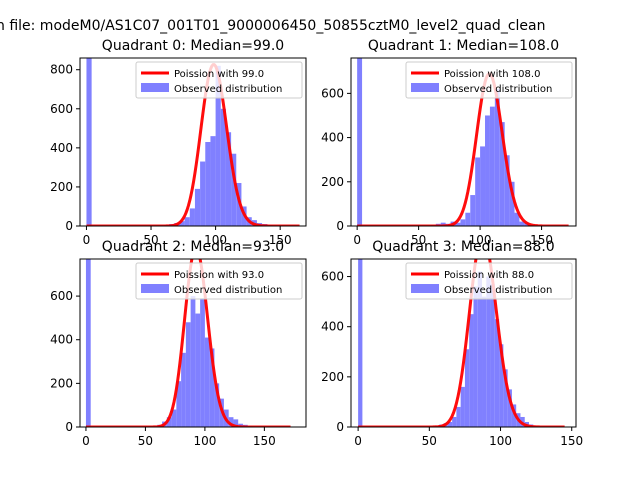 This screenshot has height=480, width=640. What do you see at coordinates (219, 275) in the screenshot?
I see `legend-label-fit: Poission with 93.0` at bounding box center [219, 275].